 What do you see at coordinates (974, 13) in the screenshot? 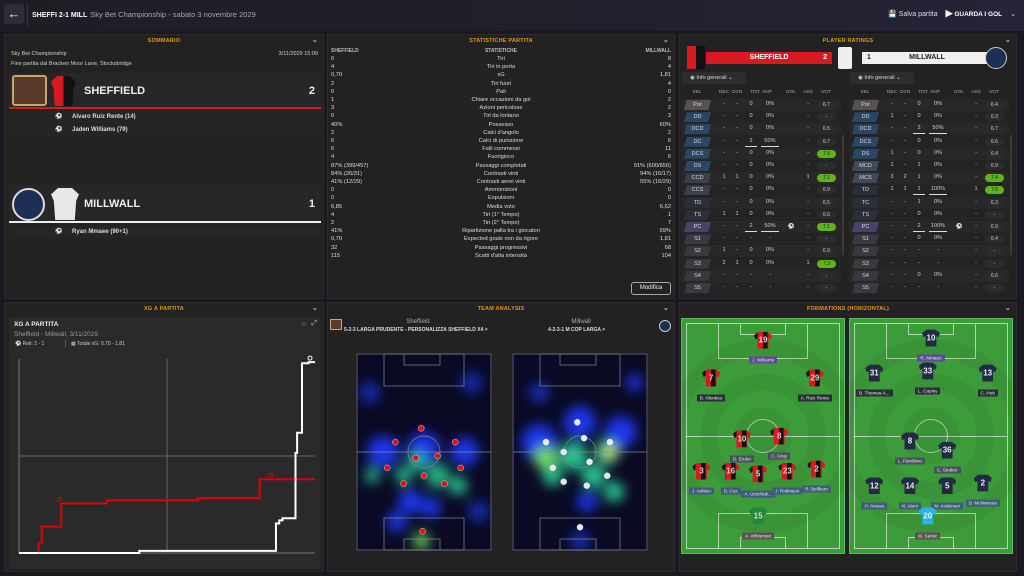
I see `watch-goals-button: ▶ GUARDA I GOL` at bounding box center [974, 13].